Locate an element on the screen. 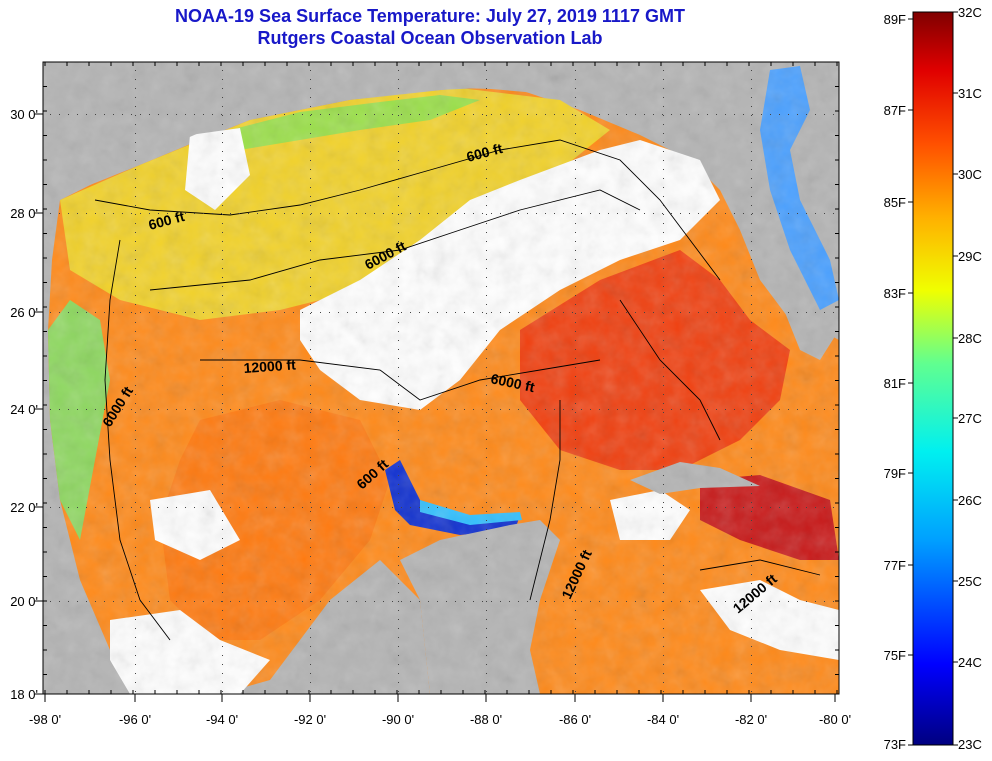  fahrenheit-label: 79F is located at coordinates (895, 473).